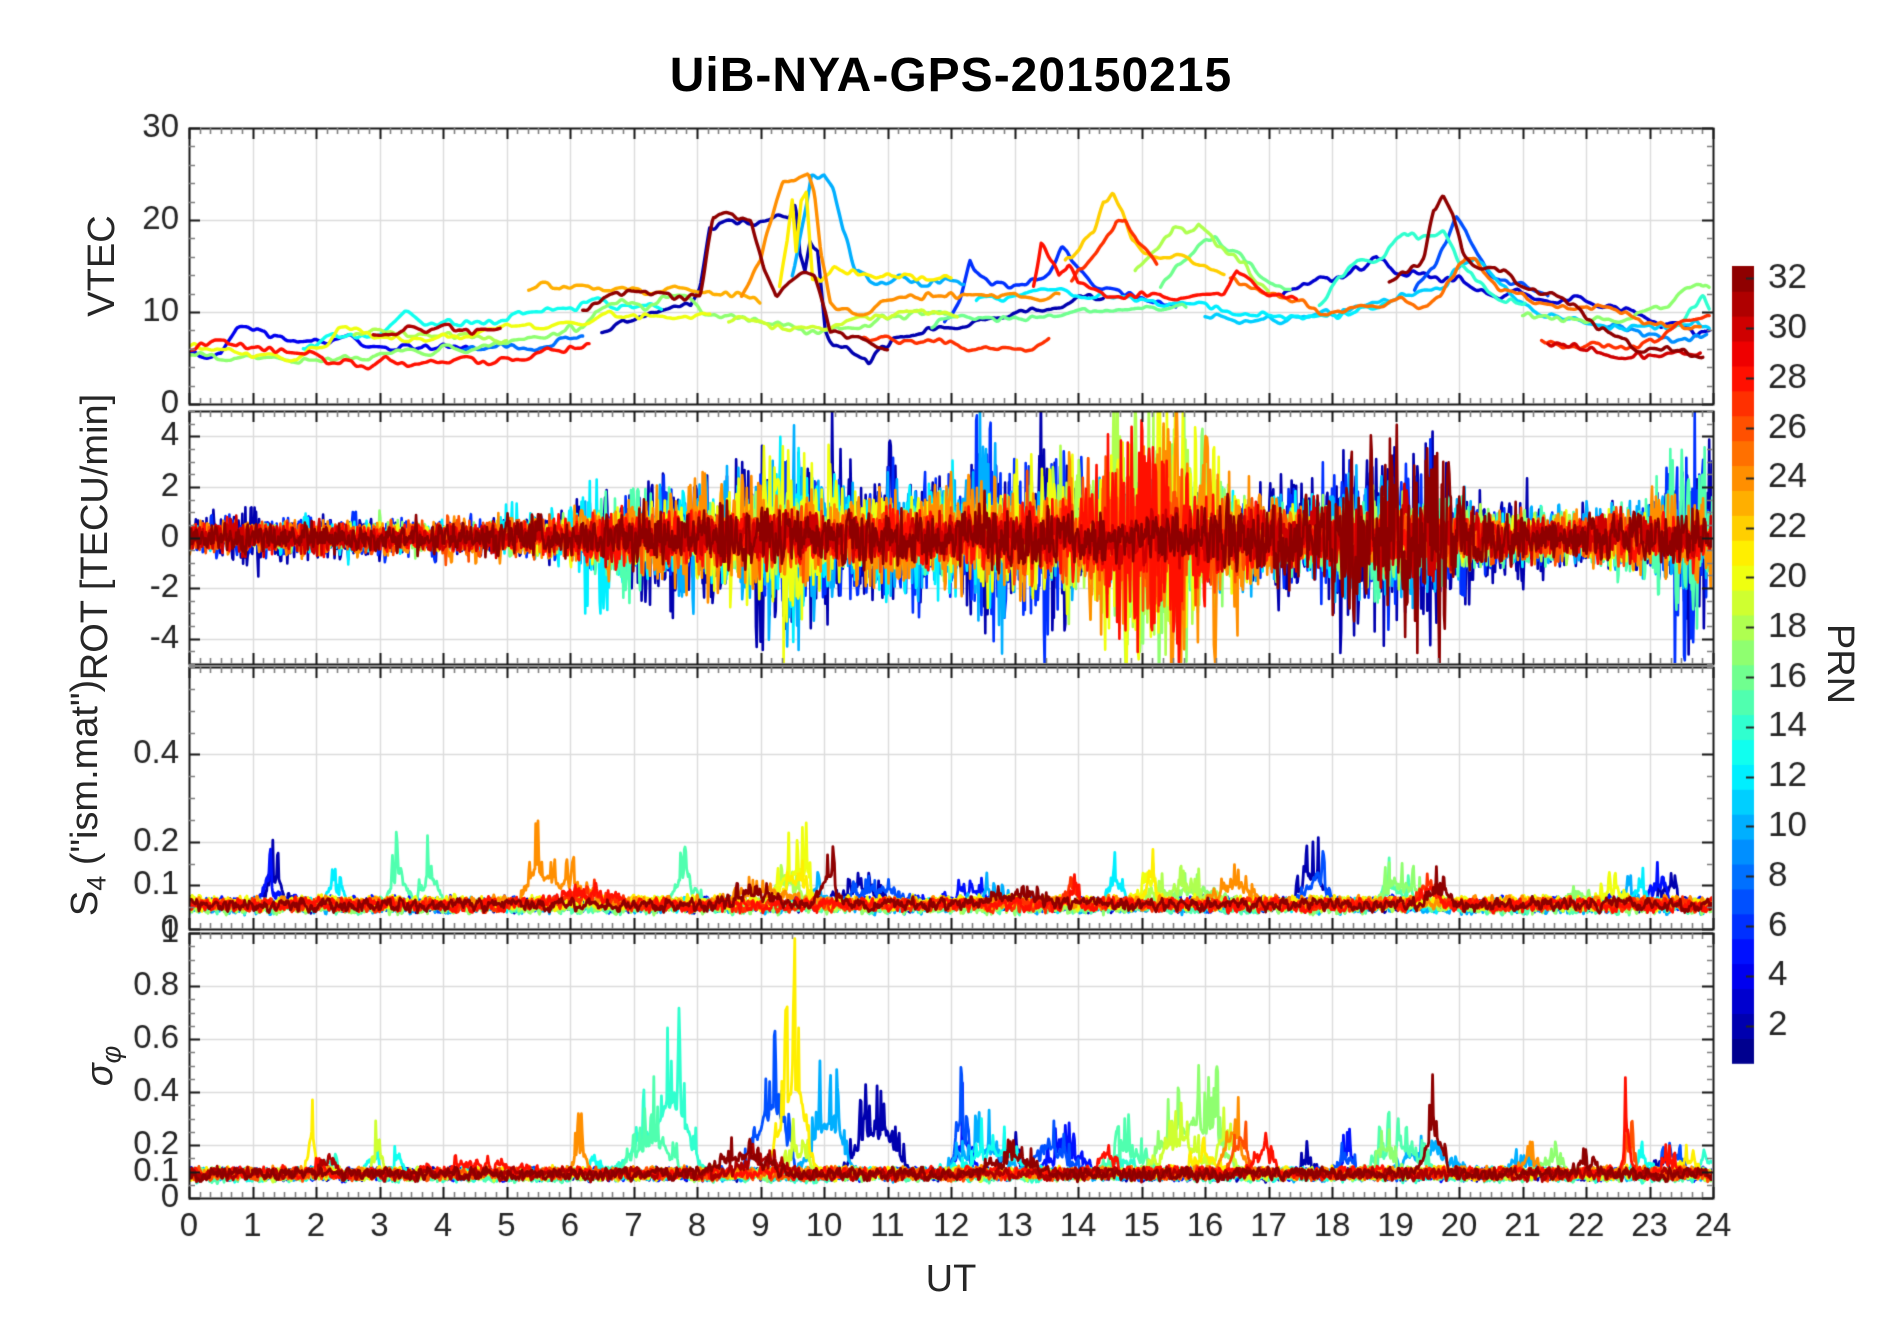  Describe the element at coordinates (951, 1279) in the screenshot. I see `xlabel-ut: UT` at that location.